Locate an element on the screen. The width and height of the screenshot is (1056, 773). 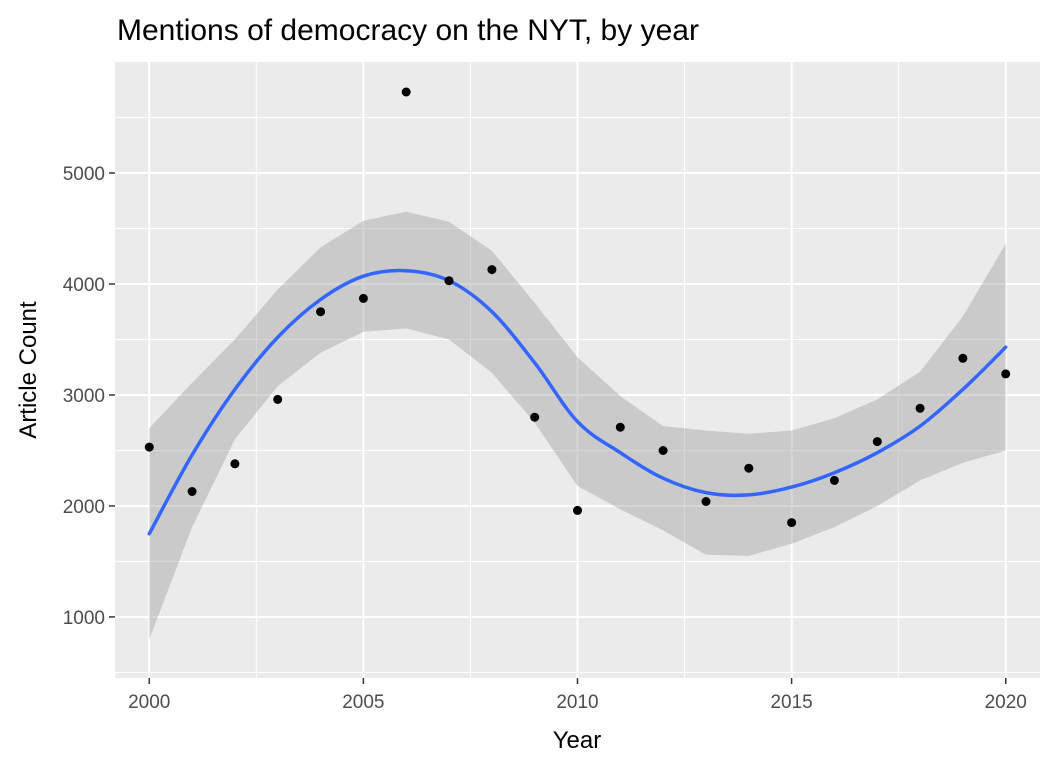
x-axis: 2000 2005 2010 2015 2020 is located at coordinates (577, 695).